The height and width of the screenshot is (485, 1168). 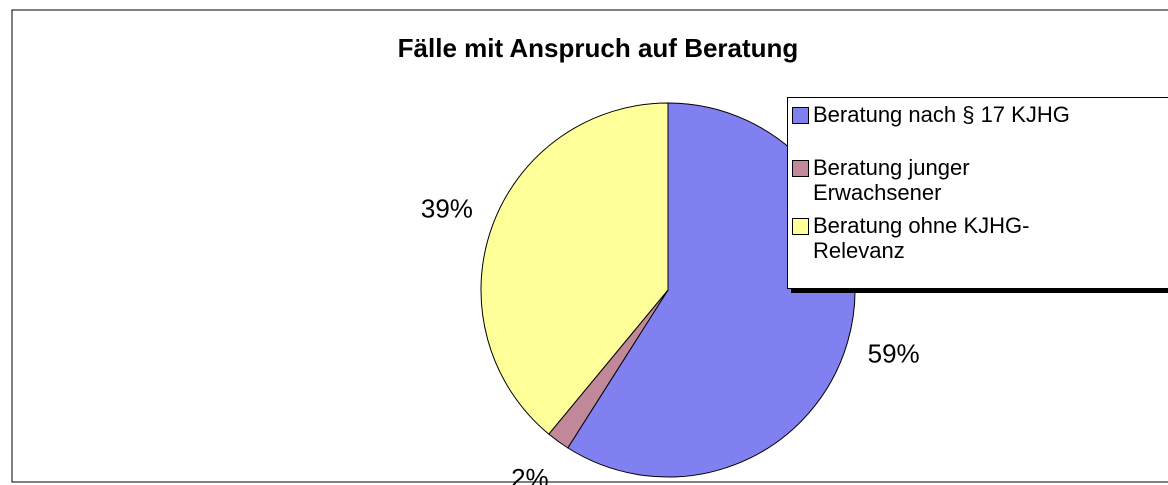 What do you see at coordinates (941, 114) in the screenshot?
I see `legend-label: Beratung nach § 17 KJHG` at bounding box center [941, 114].